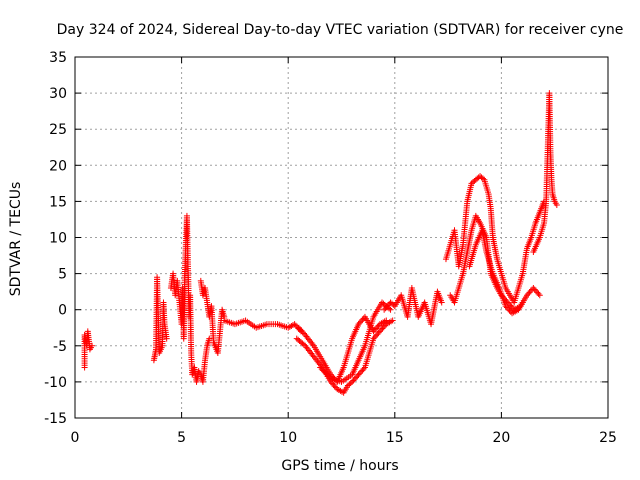 This screenshot has width=640, height=480. What do you see at coordinates (58, 94) in the screenshot?
I see `y-tick-label: 30` at bounding box center [58, 94].